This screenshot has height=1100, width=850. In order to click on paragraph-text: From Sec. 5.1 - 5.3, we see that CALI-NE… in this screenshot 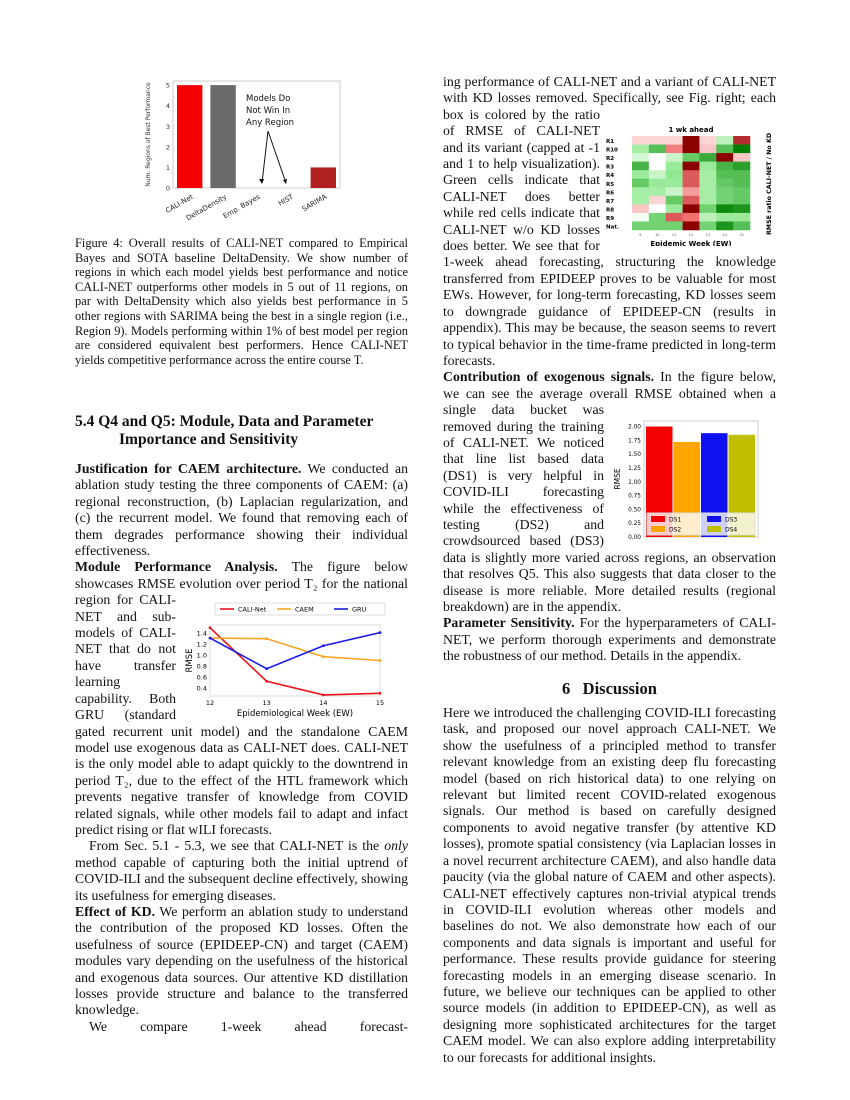, I will do `click(237, 846)`.